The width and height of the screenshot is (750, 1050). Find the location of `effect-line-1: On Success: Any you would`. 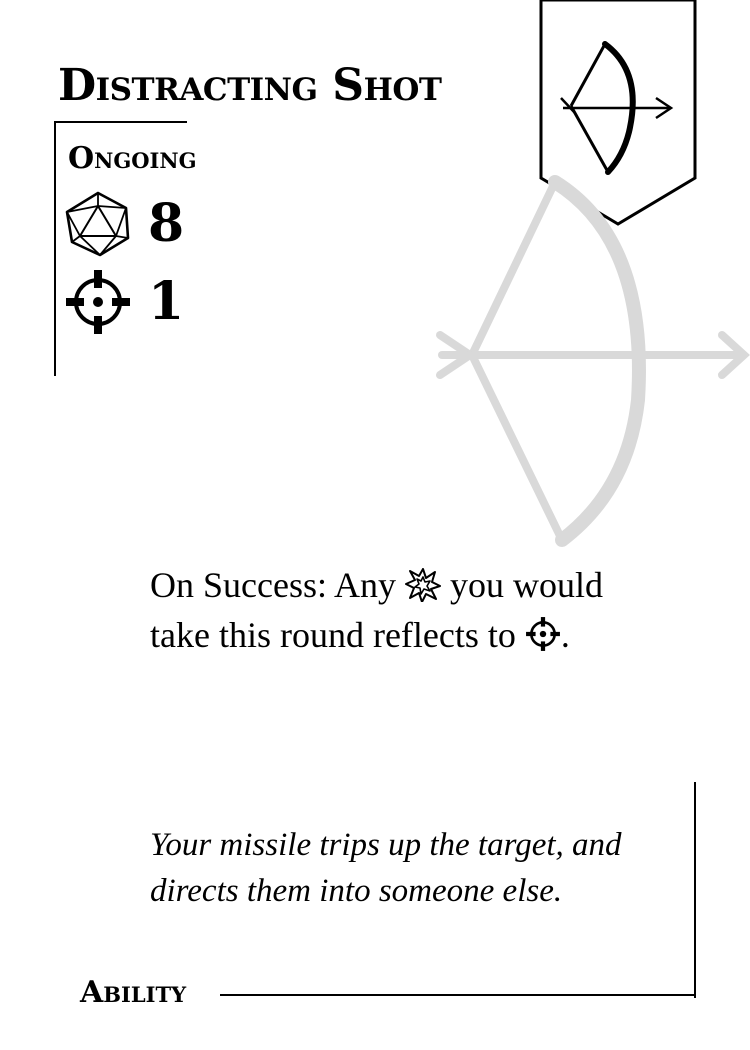

effect-line-1: On Success: Any you would is located at coordinates (376, 585).